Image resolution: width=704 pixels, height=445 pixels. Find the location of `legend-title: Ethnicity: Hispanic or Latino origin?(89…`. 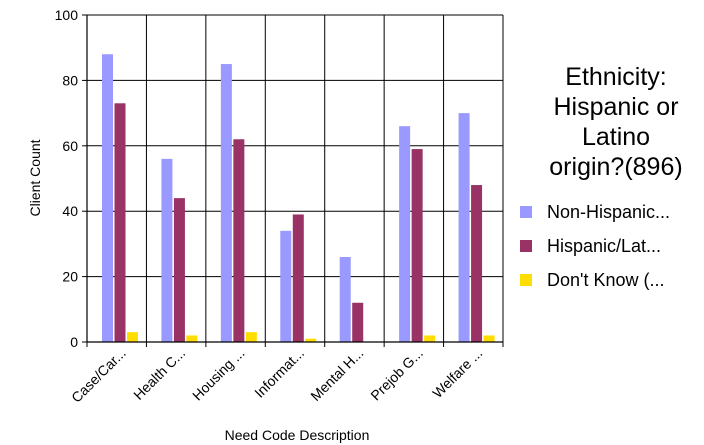

legend-title: Ethnicity: Hispanic or Latino origin?(89… is located at coordinates (616, 122).